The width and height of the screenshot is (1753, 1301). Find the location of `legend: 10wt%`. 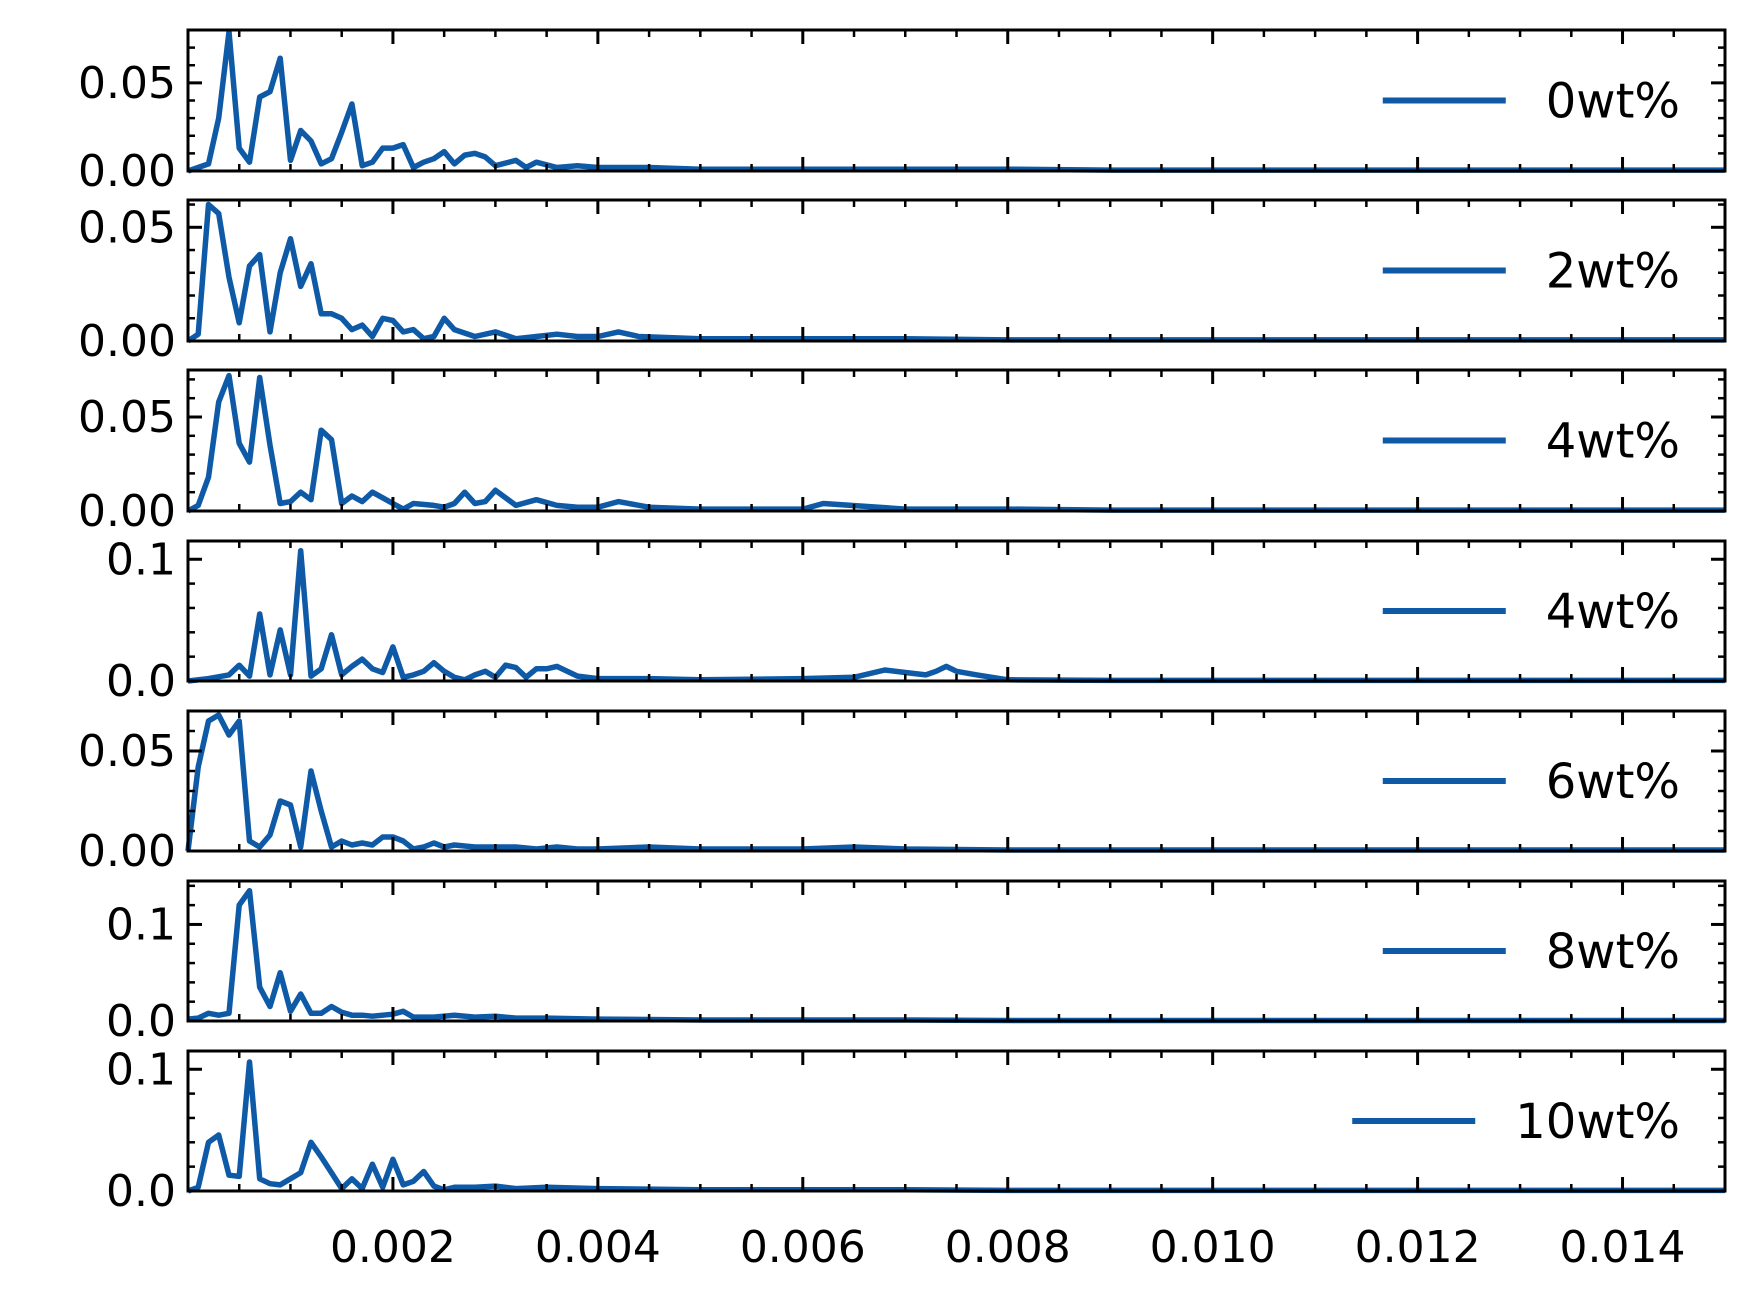

legend: 10wt% is located at coordinates (1516, 1122).